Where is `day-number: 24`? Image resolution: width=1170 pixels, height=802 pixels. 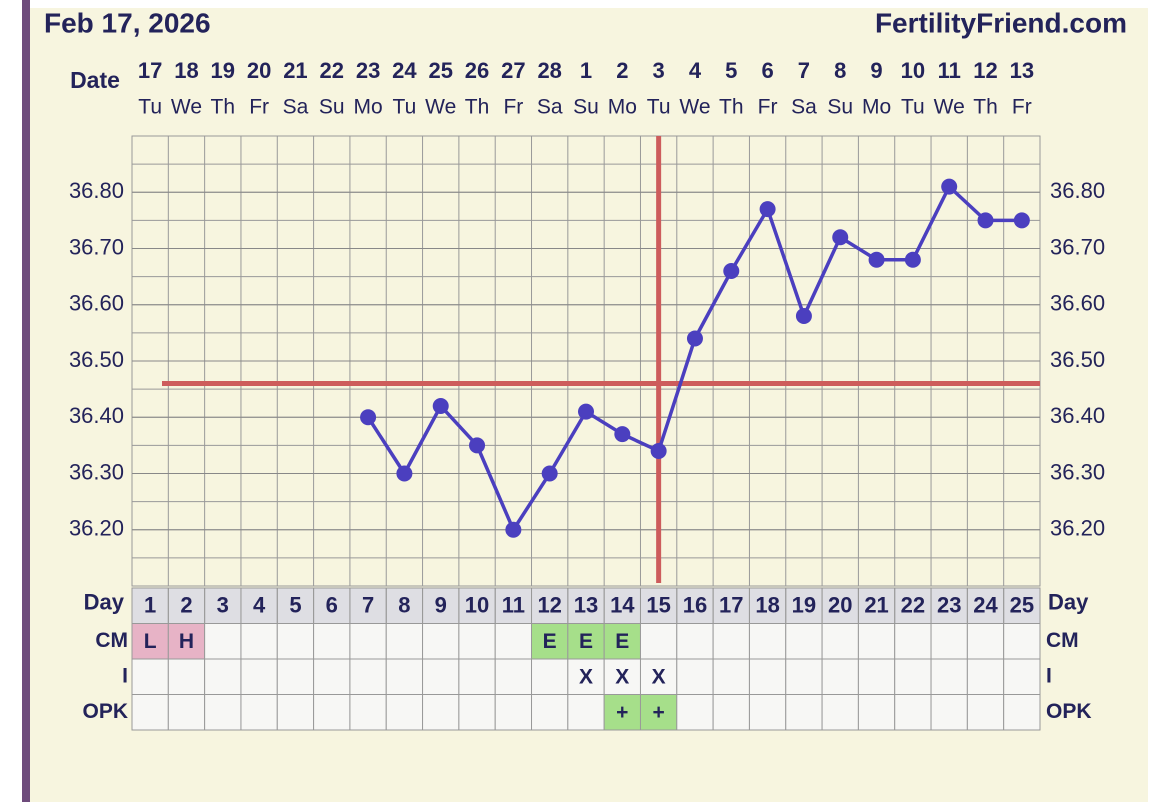 day-number: 24 is located at coordinates (985, 605).